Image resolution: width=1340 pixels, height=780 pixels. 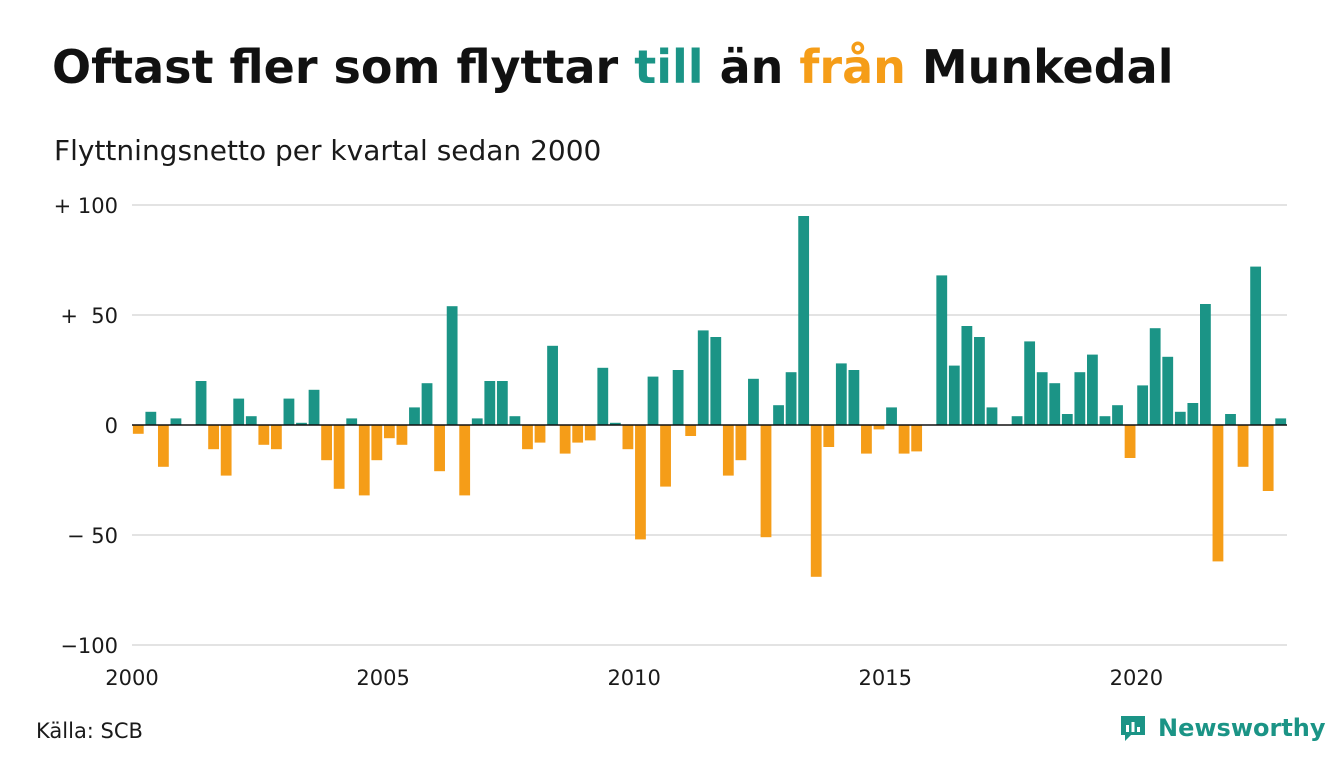 What do you see at coordinates (669, 67) in the screenshot?
I see `title-highlight-till: till` at bounding box center [669, 67].